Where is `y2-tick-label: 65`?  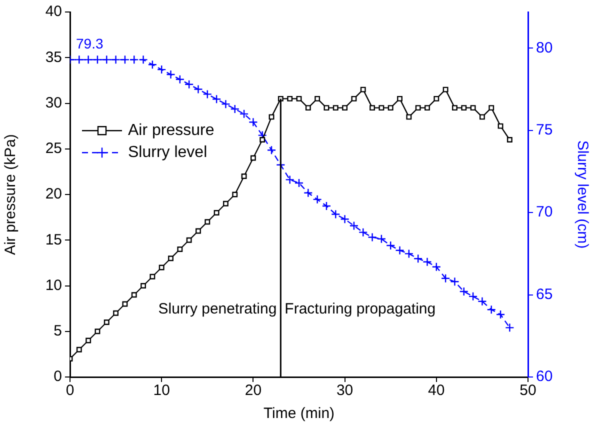 y2-tick-label: 65 is located at coordinates (544, 294).